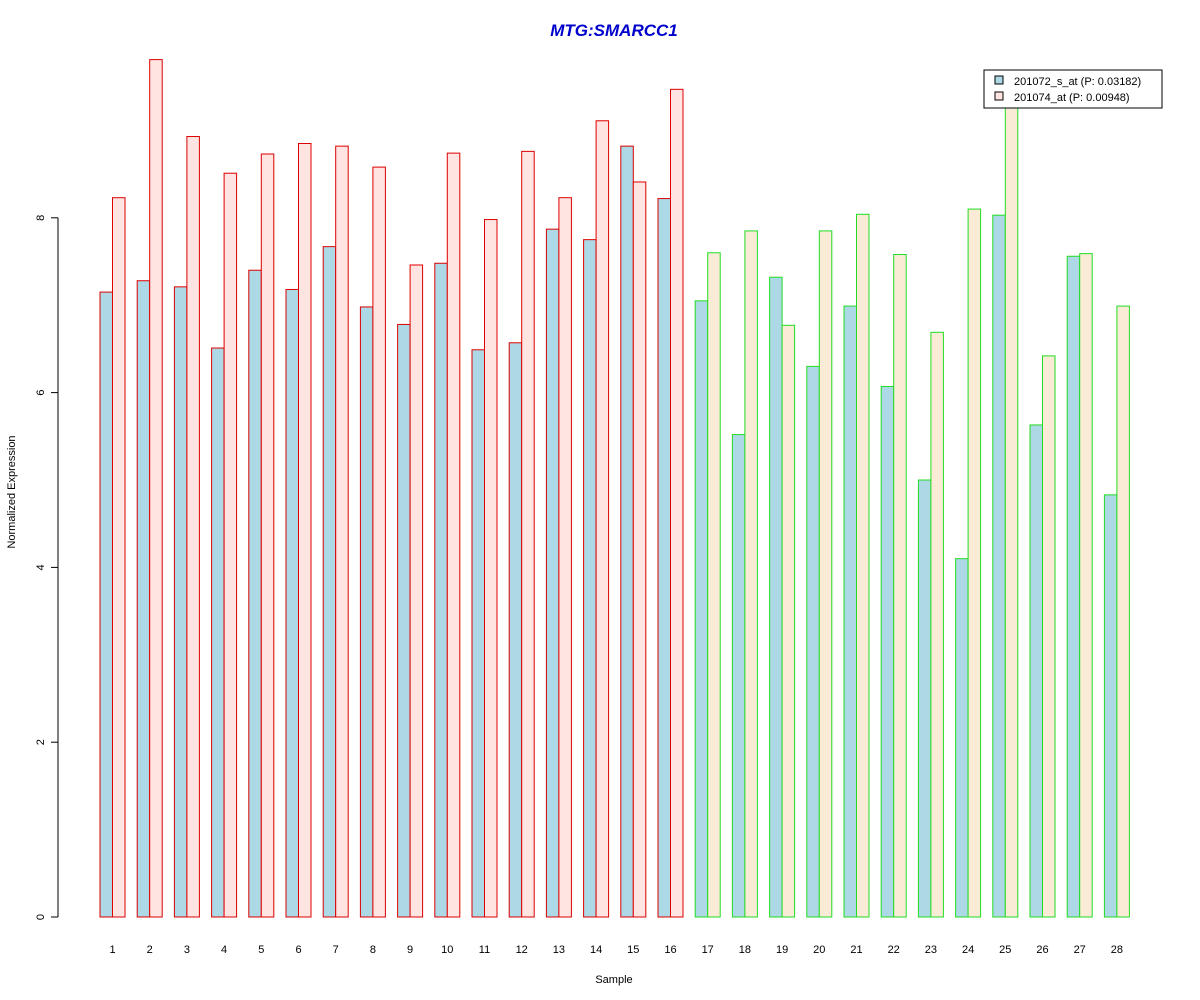 This screenshot has height=1000, width=1200. Describe the element at coordinates (1117, 950) in the screenshot. I see `x-tick-label: 28` at that location.